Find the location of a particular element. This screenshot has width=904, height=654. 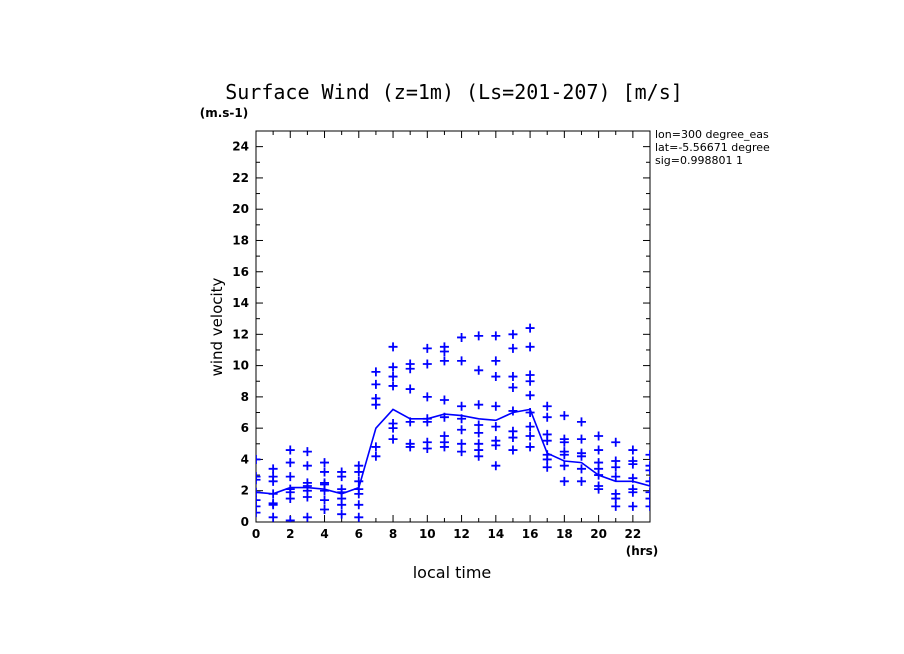

x-tick-label: 8 is located at coordinates (393, 534).